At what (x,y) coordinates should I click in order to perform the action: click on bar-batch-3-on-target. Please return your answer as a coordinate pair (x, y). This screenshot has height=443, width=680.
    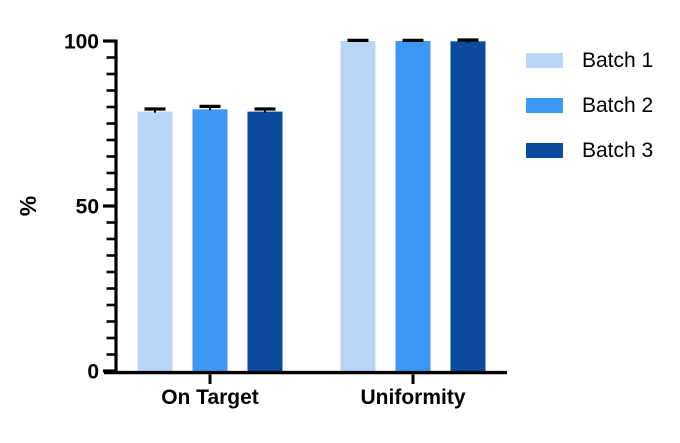
    Looking at the image, I should click on (265, 241).